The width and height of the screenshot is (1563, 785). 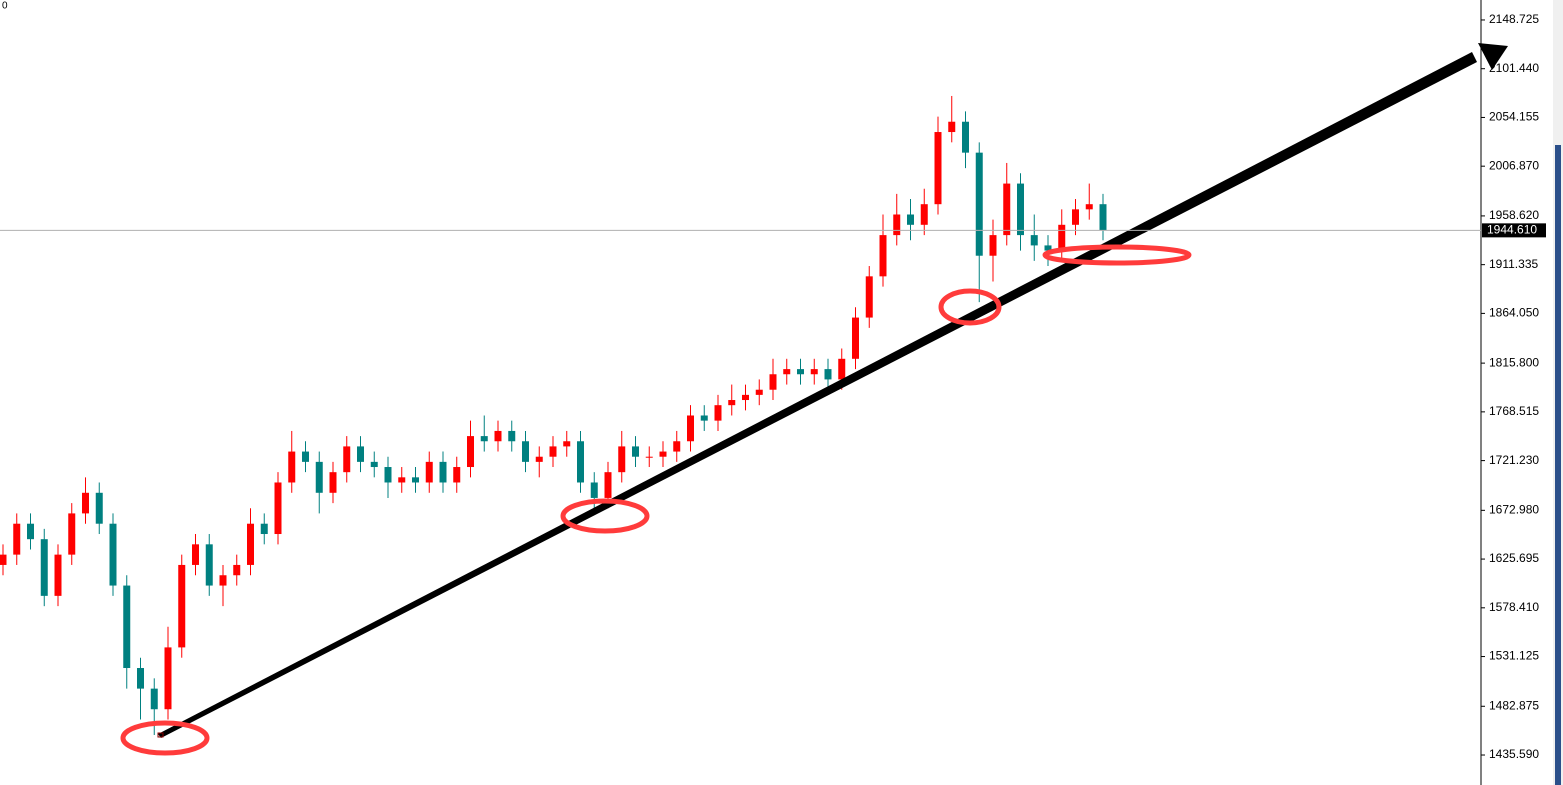 What do you see at coordinates (1514, 19) in the screenshot?
I see `y-tick-label: 2148.725` at bounding box center [1514, 19].